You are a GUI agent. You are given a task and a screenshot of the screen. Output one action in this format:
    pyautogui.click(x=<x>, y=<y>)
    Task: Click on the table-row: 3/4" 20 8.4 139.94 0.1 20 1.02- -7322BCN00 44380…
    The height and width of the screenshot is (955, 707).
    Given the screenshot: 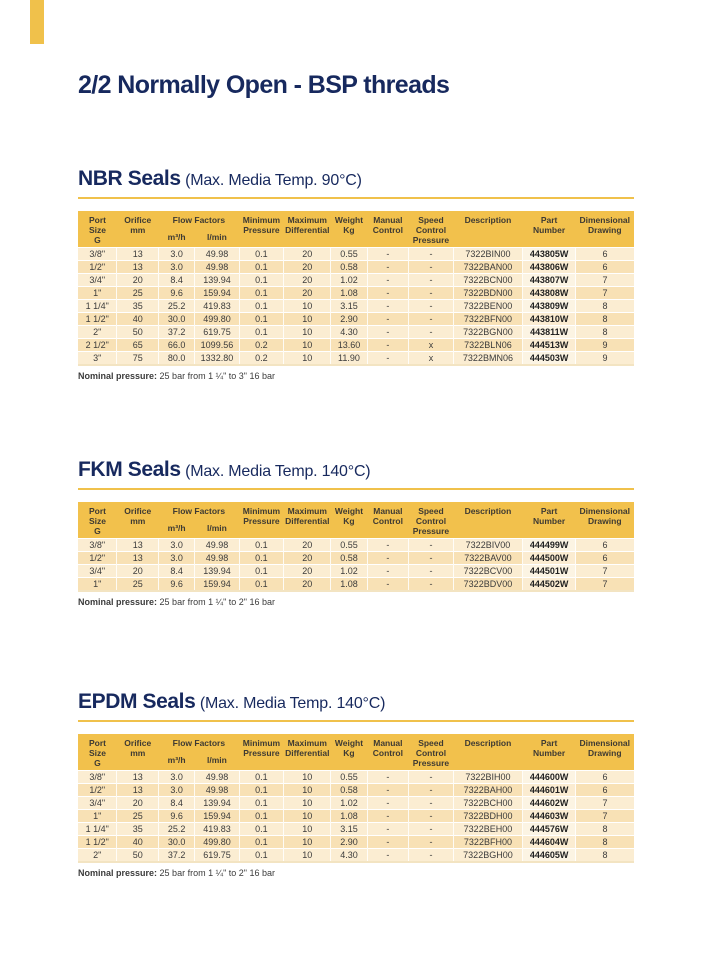 What is the action you would take?
    pyautogui.click(x=356, y=280)
    